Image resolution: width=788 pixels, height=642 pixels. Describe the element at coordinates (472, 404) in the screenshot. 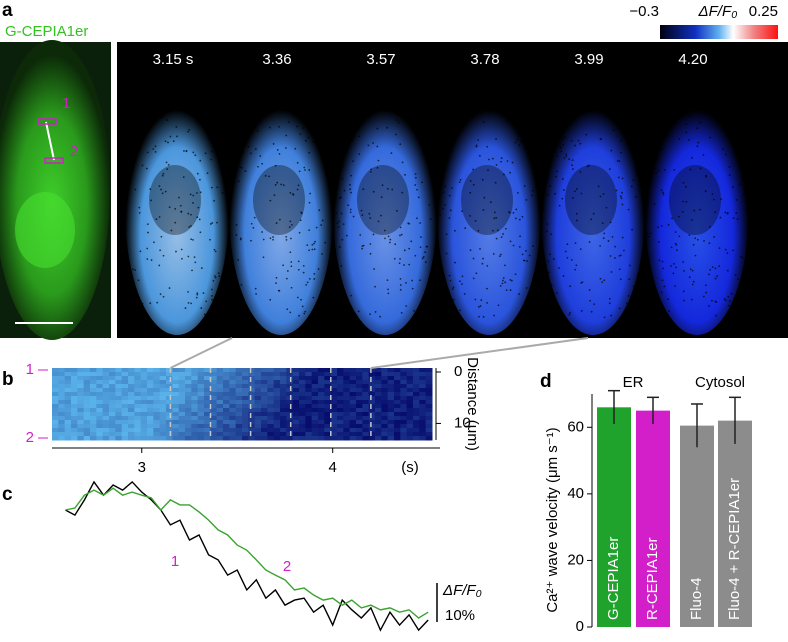

I see `y-label: Distance (μm)` at that location.